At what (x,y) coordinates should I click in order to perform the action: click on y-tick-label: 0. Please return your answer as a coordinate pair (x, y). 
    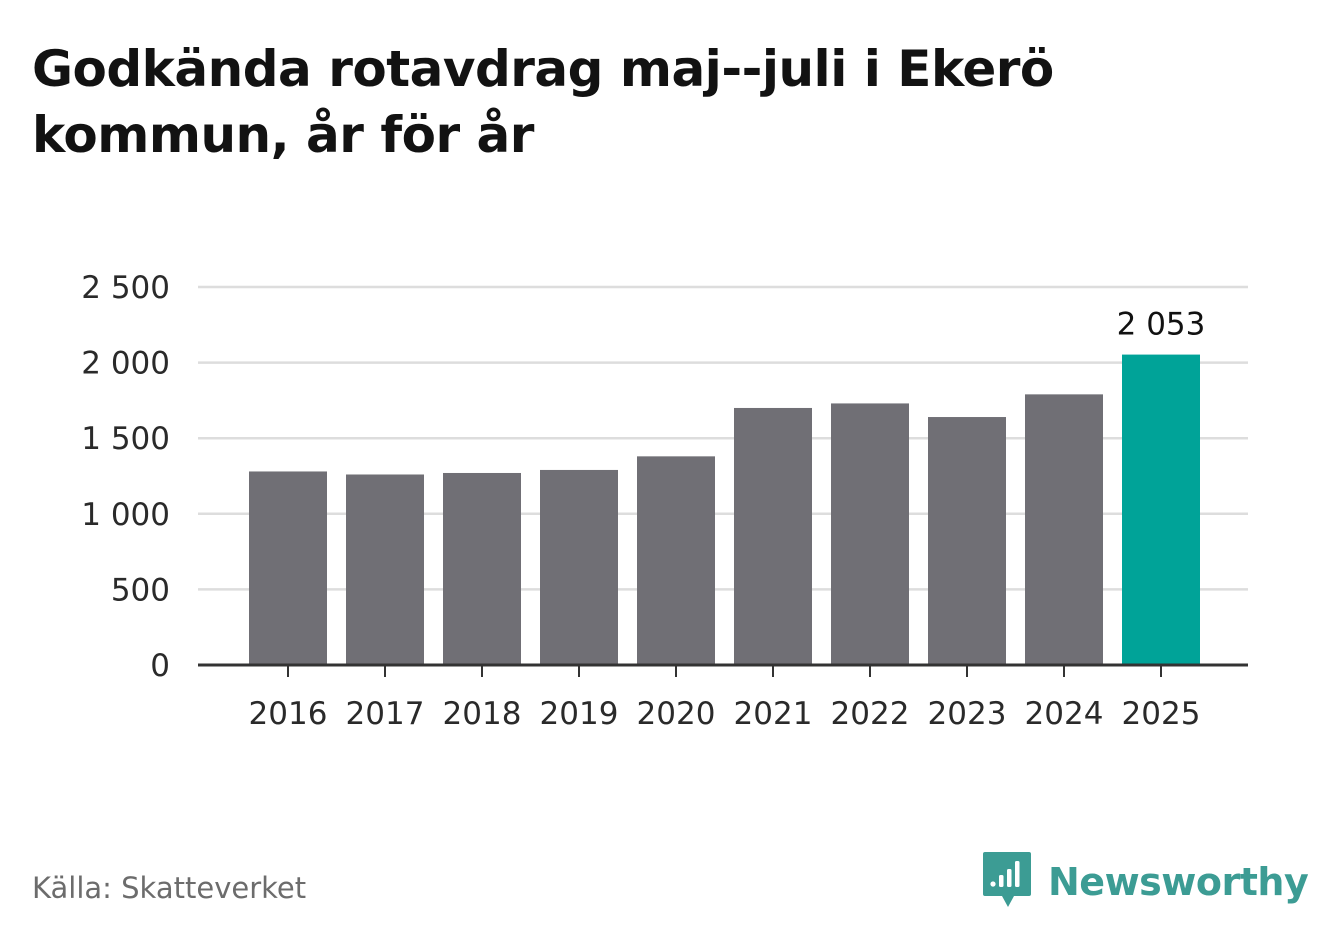
    Looking at the image, I should click on (160, 666).